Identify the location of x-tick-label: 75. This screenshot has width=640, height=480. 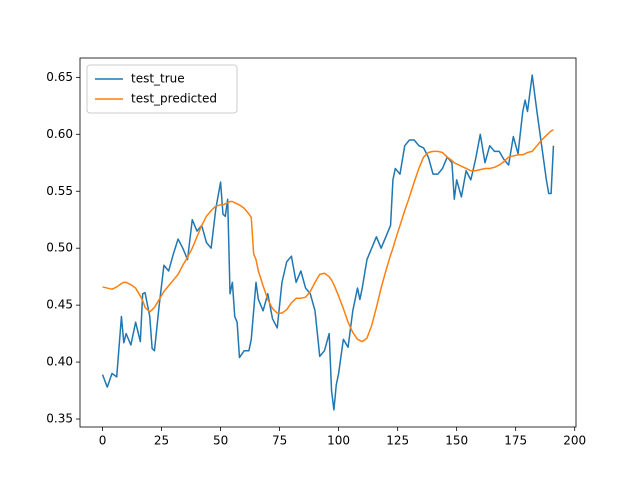
(279, 441).